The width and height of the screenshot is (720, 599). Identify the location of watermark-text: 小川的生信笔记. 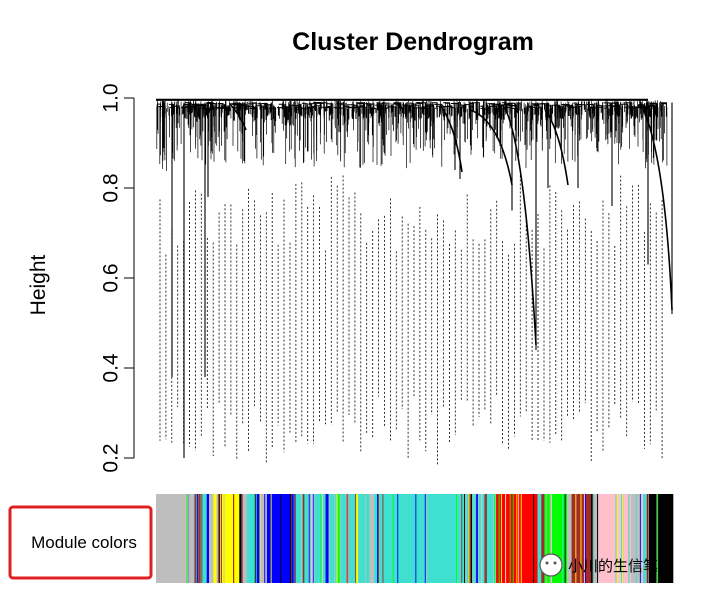
(620, 566).